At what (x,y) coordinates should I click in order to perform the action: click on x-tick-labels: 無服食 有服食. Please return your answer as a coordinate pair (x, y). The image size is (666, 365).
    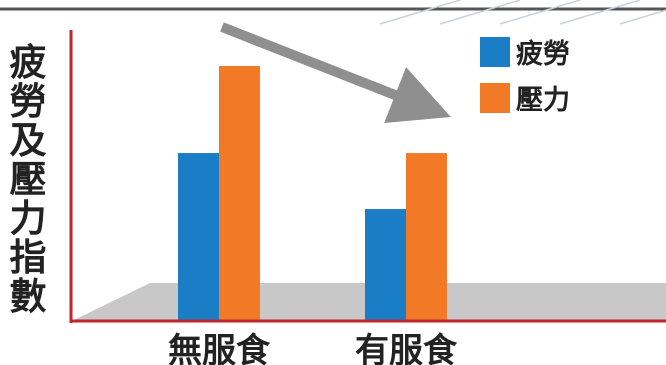
    Looking at the image, I should click on (313, 348).